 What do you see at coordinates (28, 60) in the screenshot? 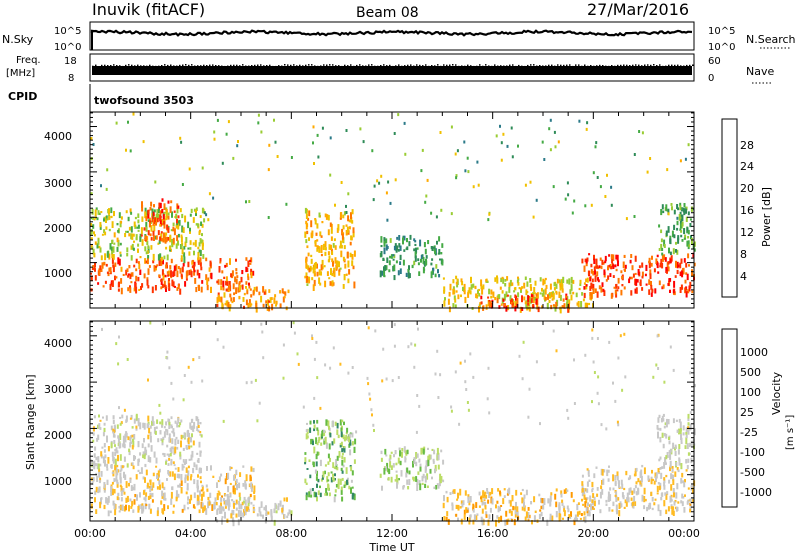
I see `freq-label: Freq.` at bounding box center [28, 60].